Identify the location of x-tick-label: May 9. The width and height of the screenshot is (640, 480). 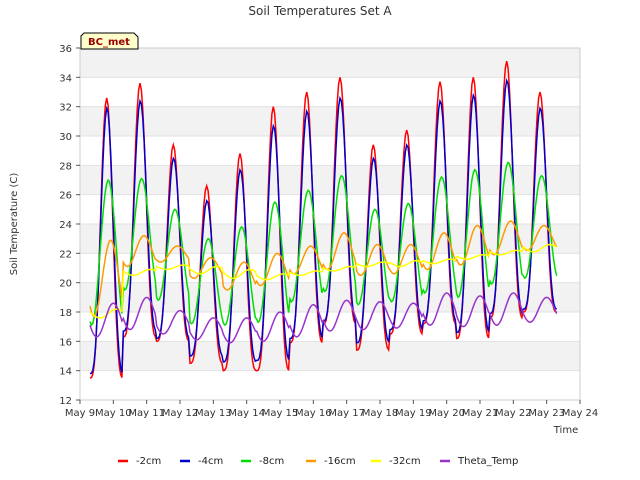
(80, 413).